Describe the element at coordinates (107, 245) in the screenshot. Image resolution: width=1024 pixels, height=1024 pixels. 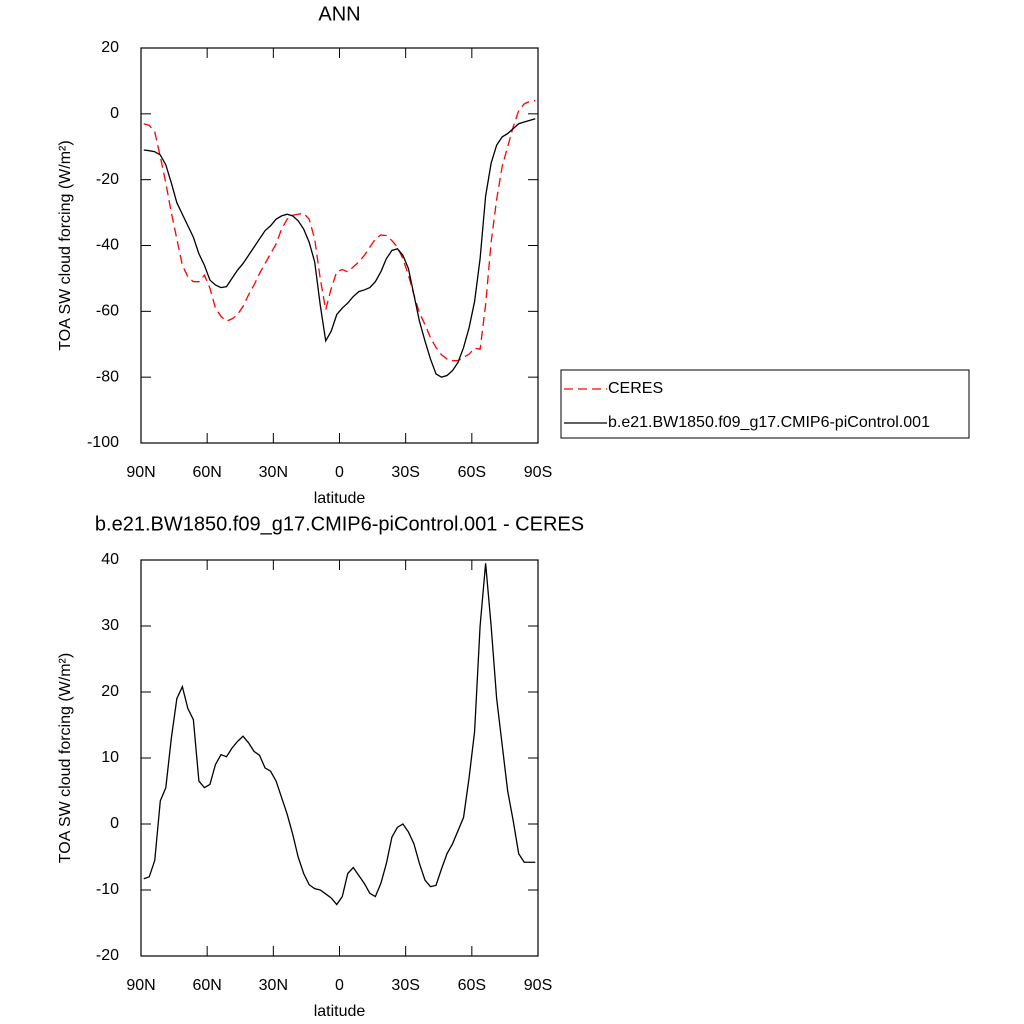
I see `y-tick-label: -40` at that location.